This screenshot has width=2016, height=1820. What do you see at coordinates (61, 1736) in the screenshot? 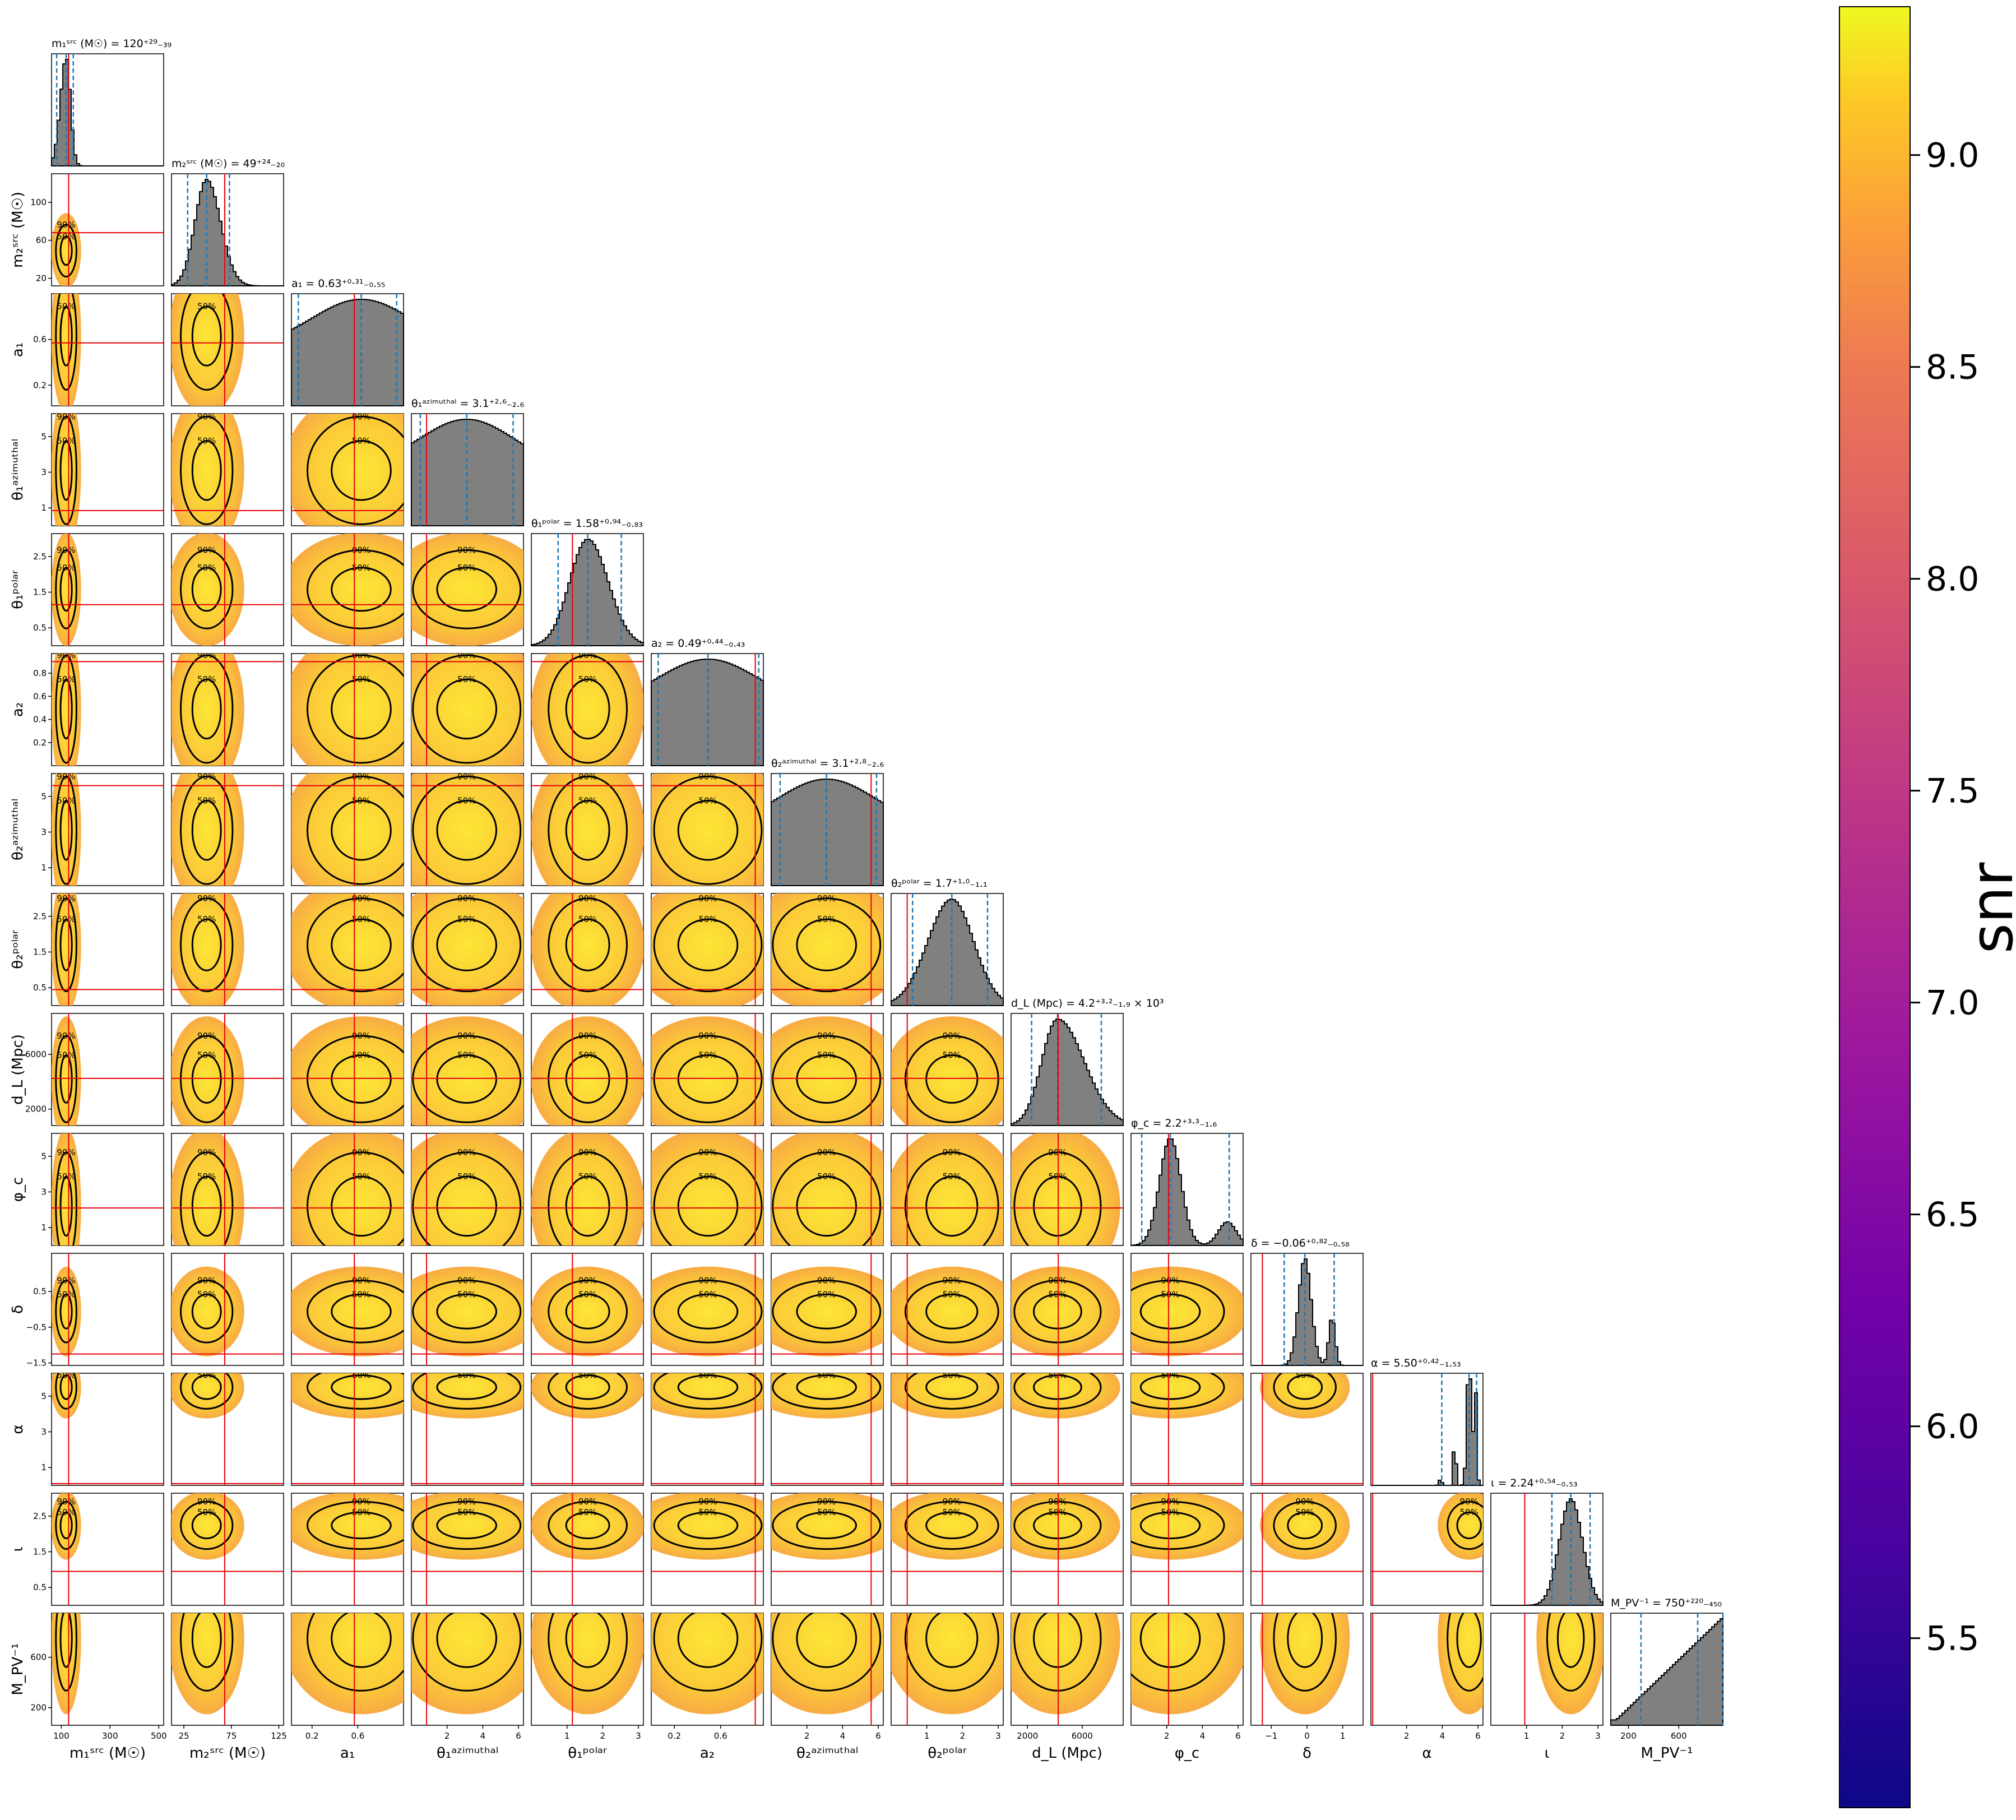
I see `x-tick-label: 100` at bounding box center [61, 1736].